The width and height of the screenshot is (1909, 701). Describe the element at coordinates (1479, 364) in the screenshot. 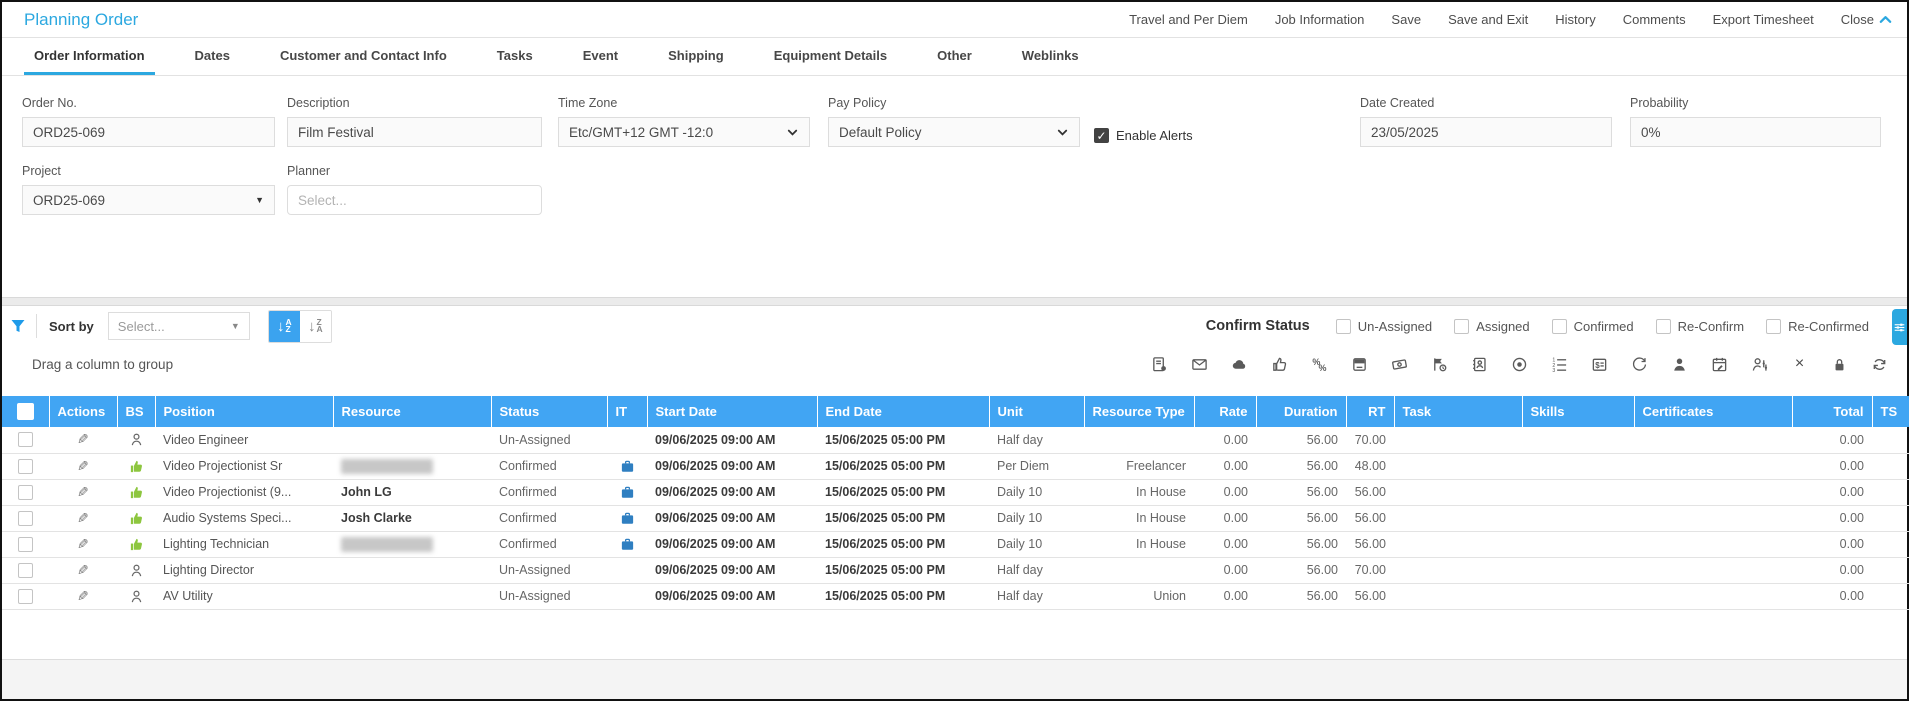

I see `contacts-icon` at that location.